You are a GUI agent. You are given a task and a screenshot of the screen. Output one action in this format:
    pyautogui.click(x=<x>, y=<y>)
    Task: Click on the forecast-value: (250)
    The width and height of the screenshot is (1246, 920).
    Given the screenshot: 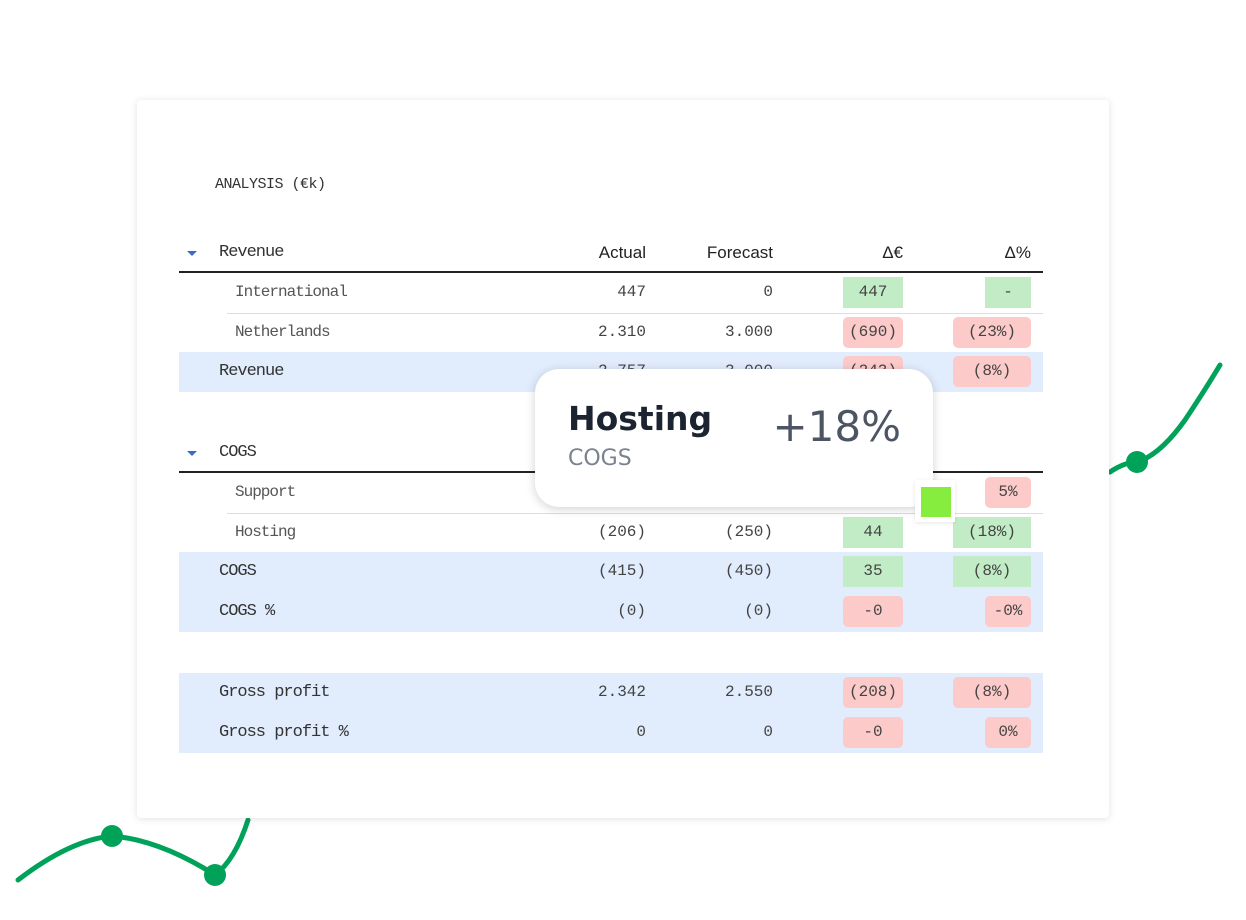 What is the action you would take?
    pyautogui.click(x=748, y=532)
    